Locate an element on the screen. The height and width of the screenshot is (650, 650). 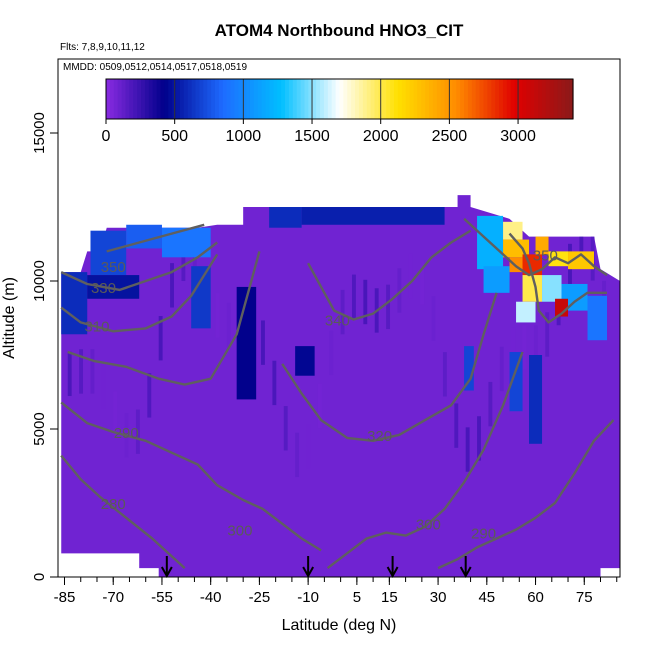
x-tick-label: -10 is located at coordinates (308, 597).